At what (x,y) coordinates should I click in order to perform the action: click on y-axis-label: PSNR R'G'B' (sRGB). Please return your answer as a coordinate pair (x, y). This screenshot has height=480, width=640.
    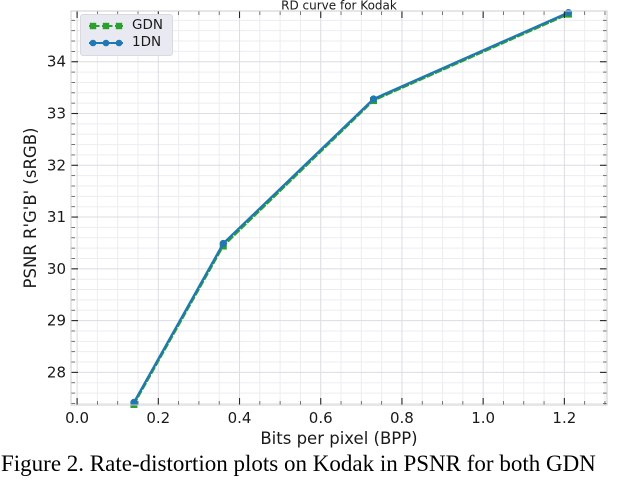
    Looking at the image, I should click on (30, 208).